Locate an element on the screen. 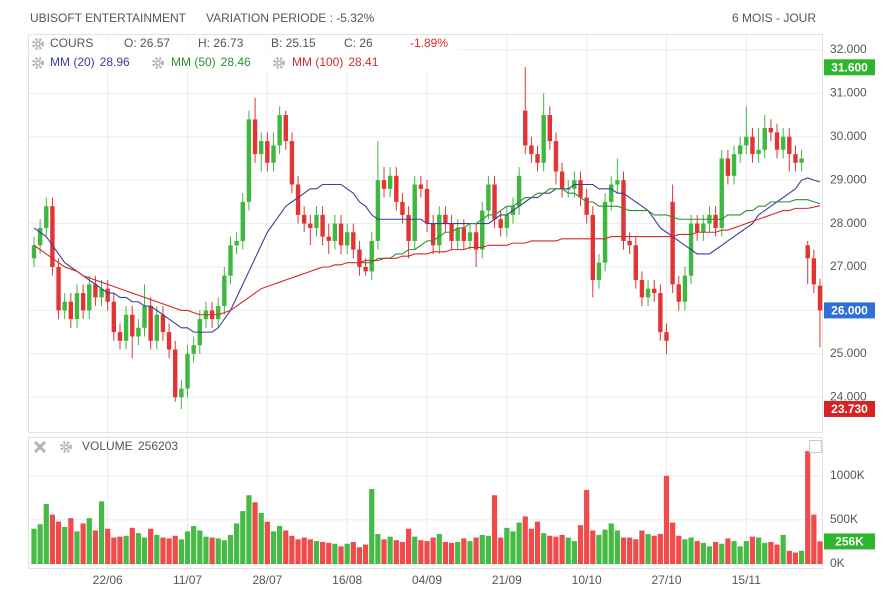 The width and height of the screenshot is (886, 607). legend-entry: MM (50) 28.46 is located at coordinates (211, 62).